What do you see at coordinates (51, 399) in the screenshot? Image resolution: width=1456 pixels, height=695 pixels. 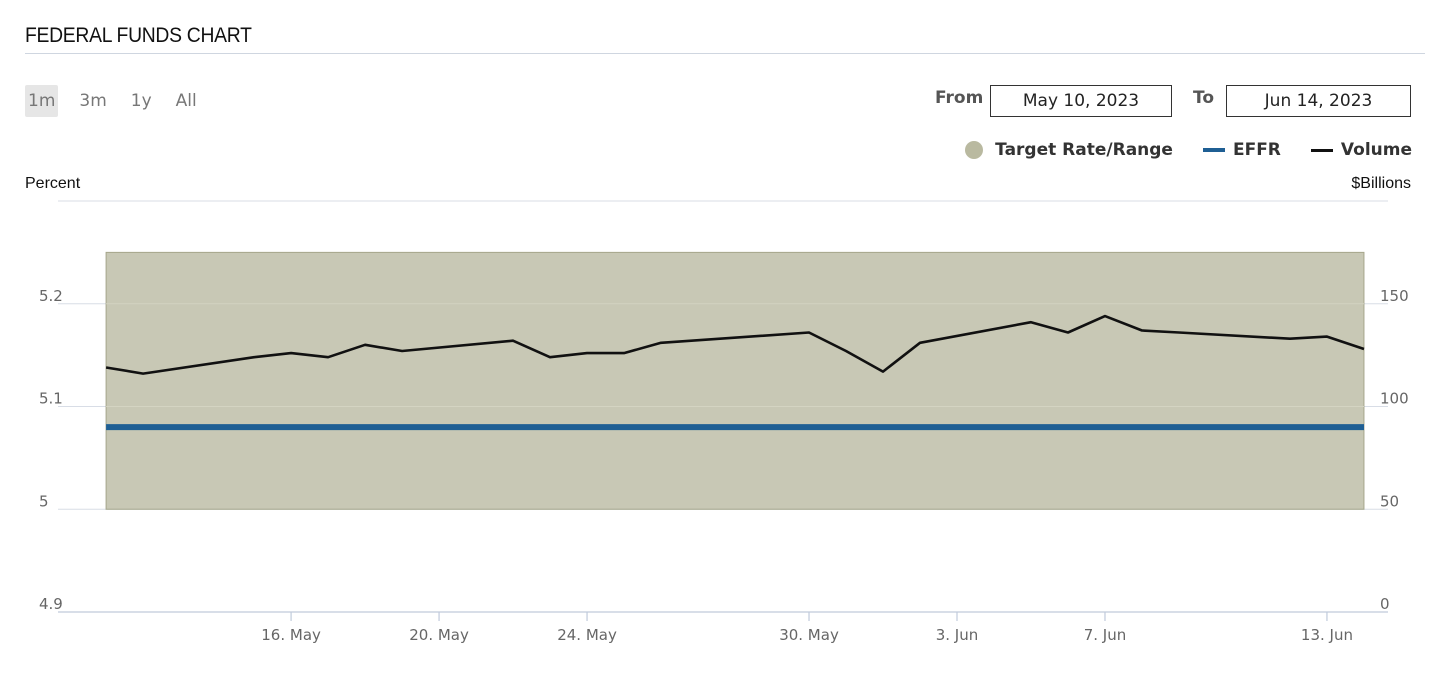 I see `y-left-tick-label: 5.1` at bounding box center [51, 399].